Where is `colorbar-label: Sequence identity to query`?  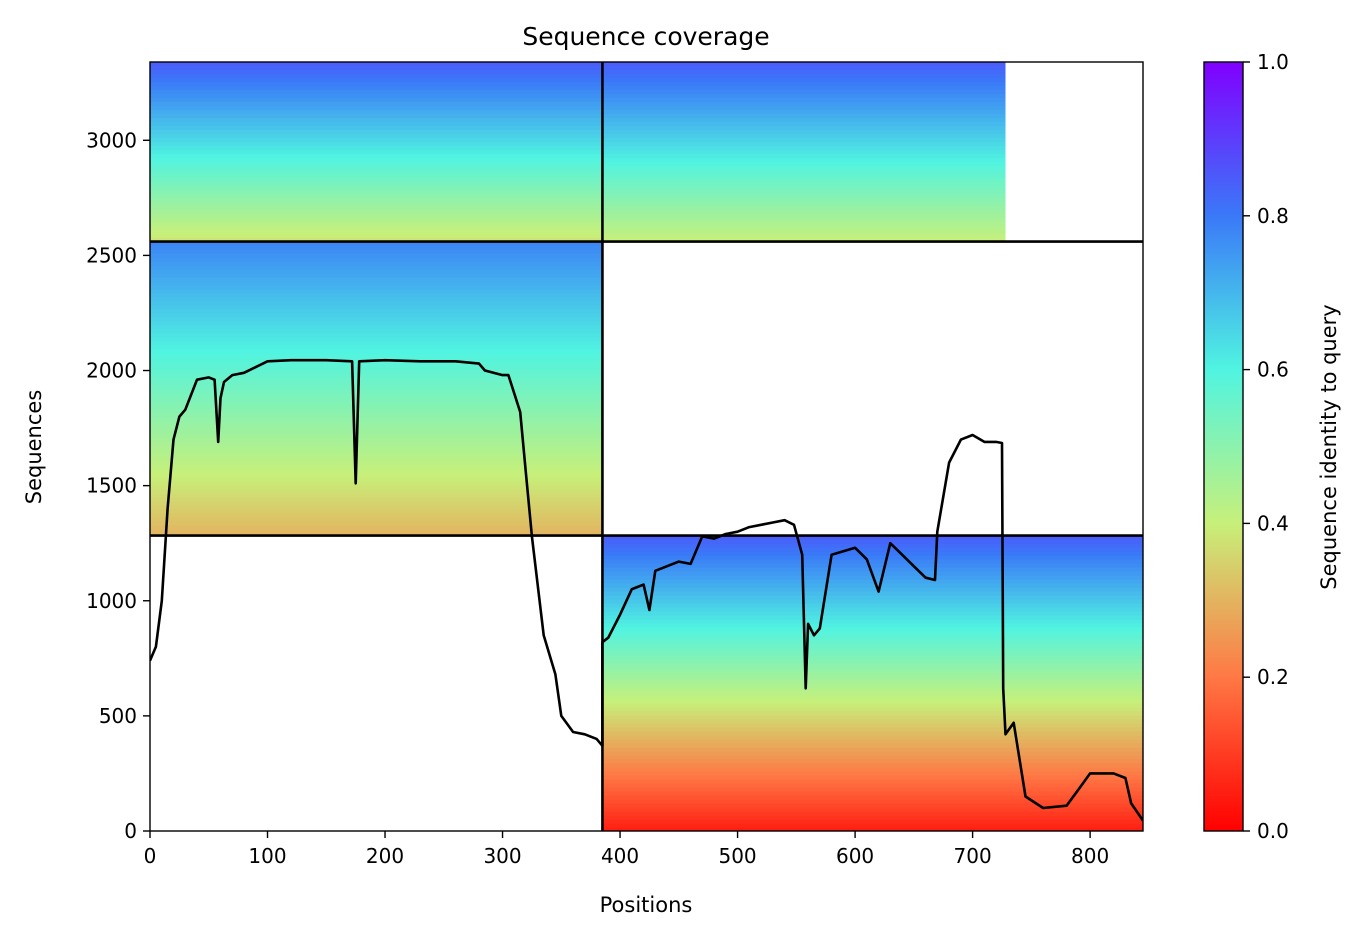
colorbar-label: Sequence identity to query is located at coordinates (1329, 446).